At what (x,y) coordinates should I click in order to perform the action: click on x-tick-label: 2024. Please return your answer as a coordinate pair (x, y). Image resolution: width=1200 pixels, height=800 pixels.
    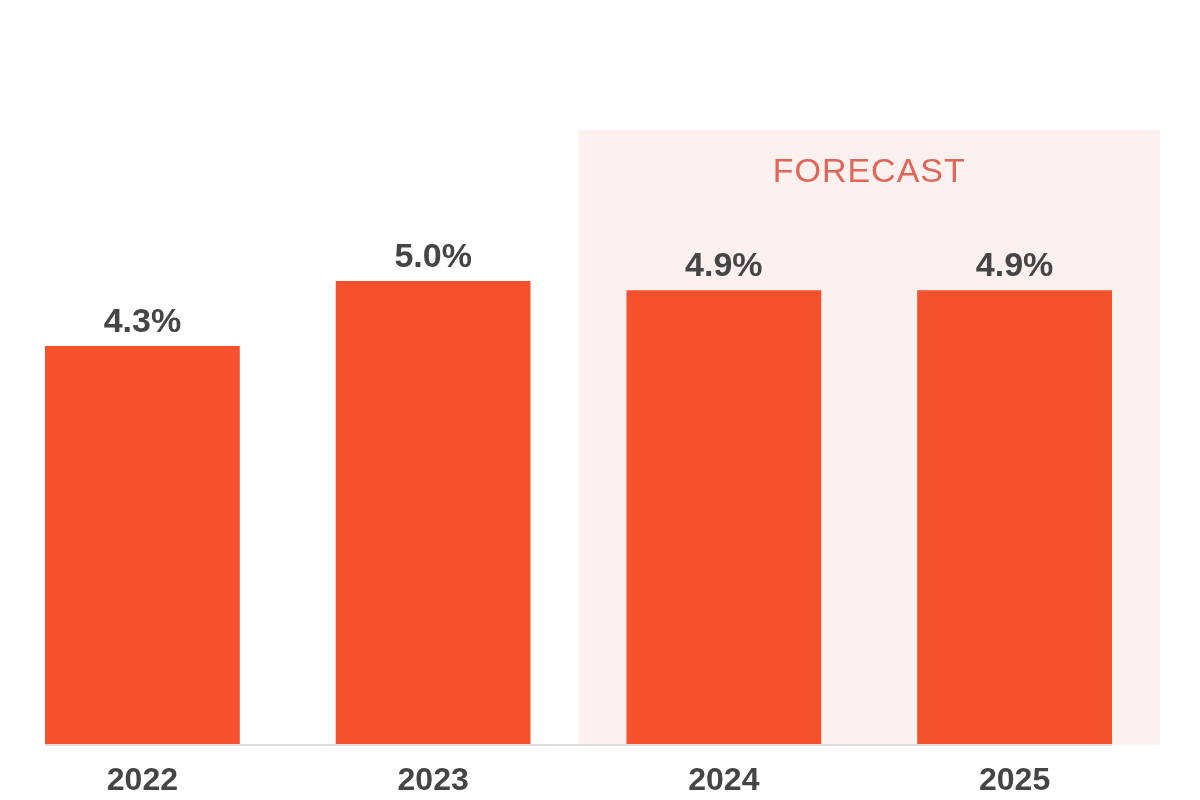
    Looking at the image, I should click on (724, 779).